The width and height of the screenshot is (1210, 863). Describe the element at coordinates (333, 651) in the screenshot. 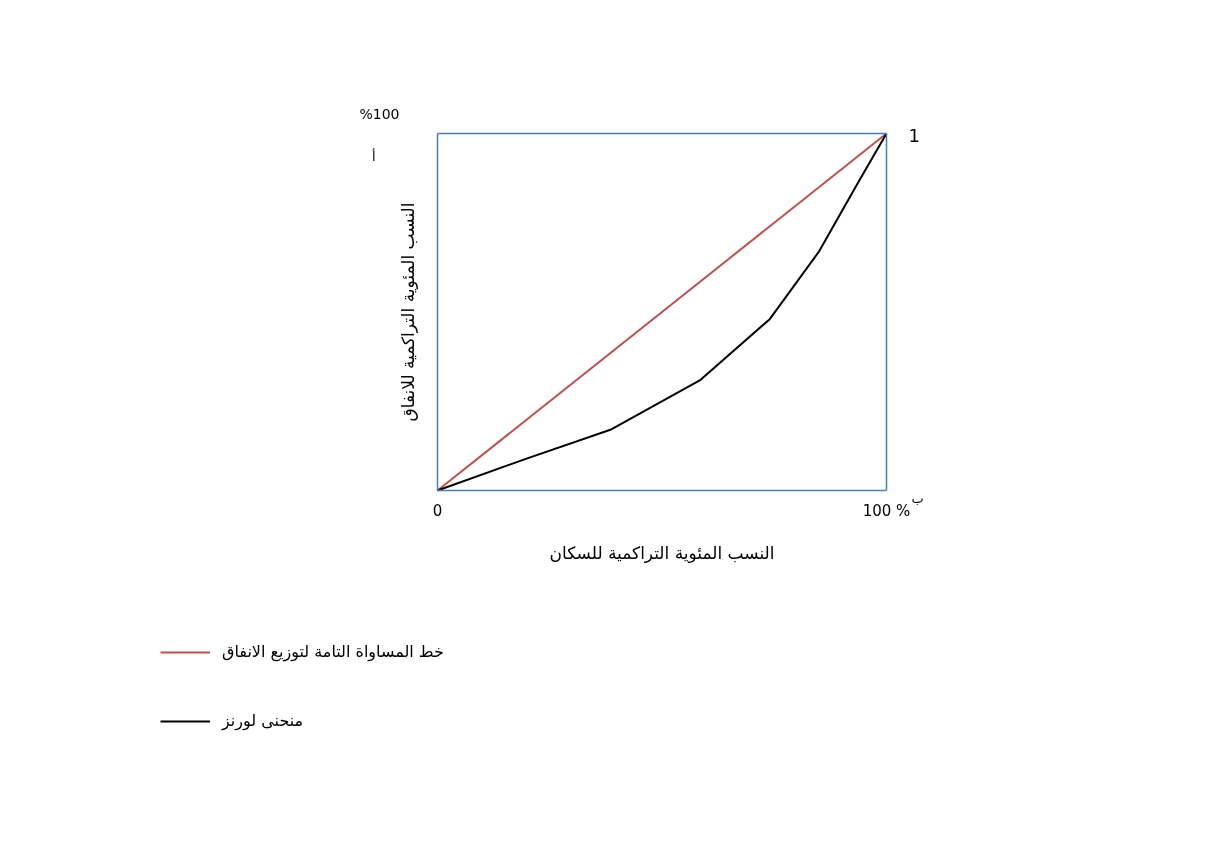

I see `legend-label: خط المساواة التامة لتوزيع الانفاق` at that location.